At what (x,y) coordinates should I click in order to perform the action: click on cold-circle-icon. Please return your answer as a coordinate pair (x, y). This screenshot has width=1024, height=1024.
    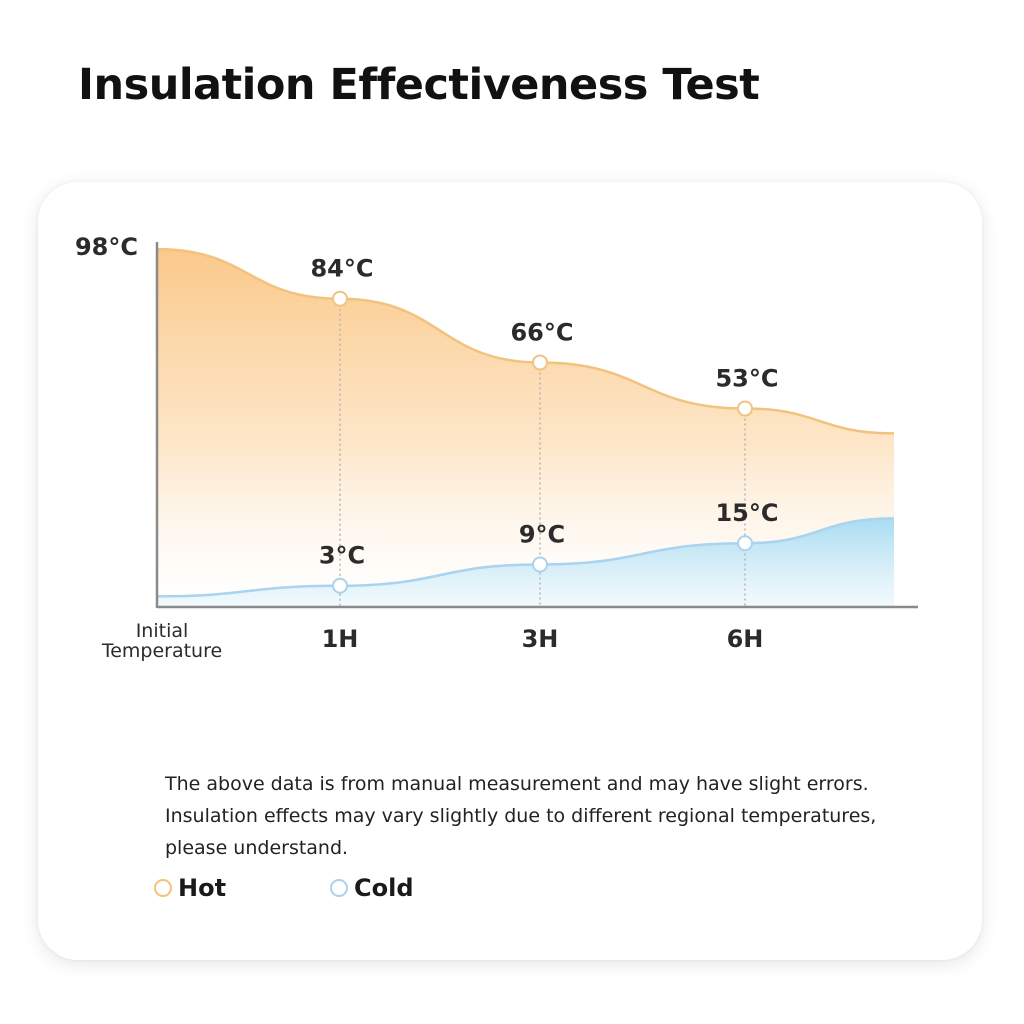
    Looking at the image, I should click on (339, 888).